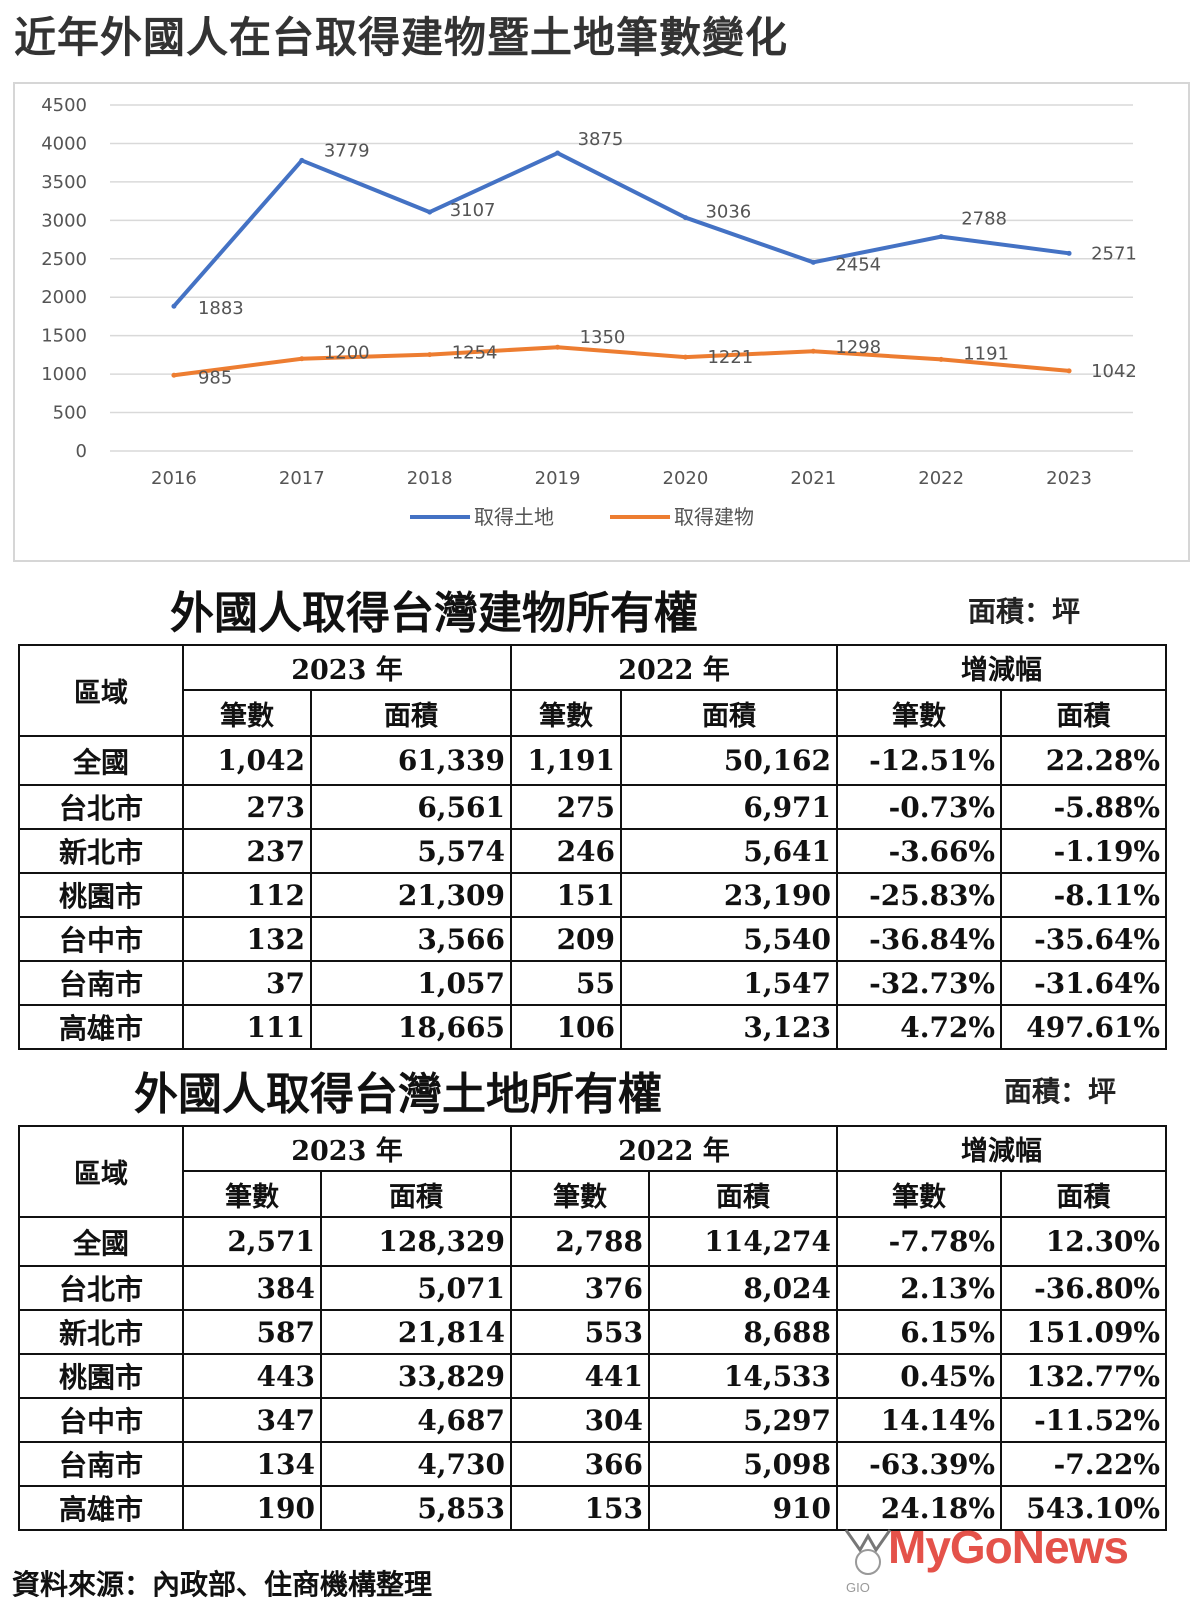  Describe the element at coordinates (252, 1508) in the screenshot. I see `count-2023-cell: 190` at that location.